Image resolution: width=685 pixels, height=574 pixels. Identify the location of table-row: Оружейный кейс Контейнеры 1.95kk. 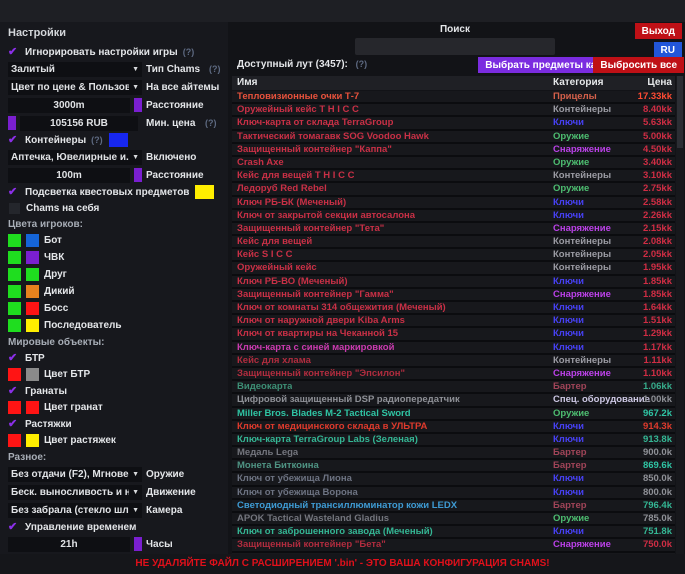
(453, 269).